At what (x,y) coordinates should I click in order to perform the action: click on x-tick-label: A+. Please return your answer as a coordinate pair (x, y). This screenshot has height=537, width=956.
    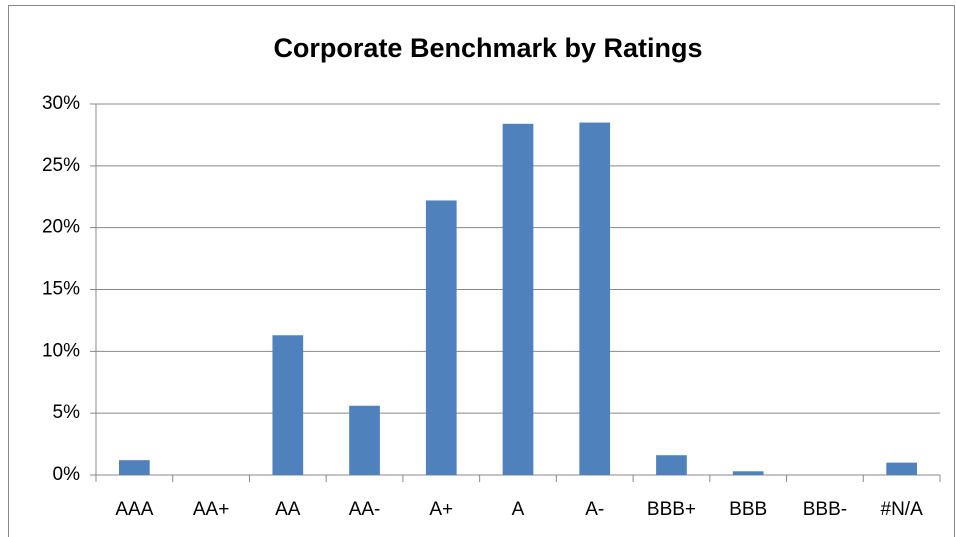
    Looking at the image, I should click on (441, 509).